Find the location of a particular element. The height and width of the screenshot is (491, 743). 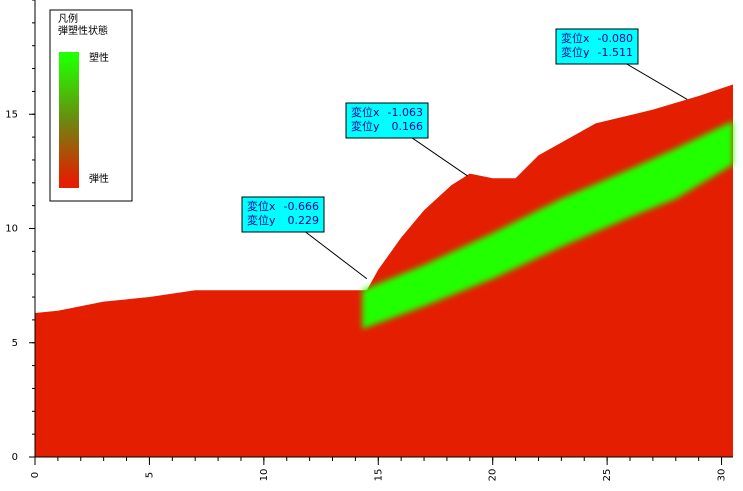

x-tick-label: 20 is located at coordinates (493, 475).